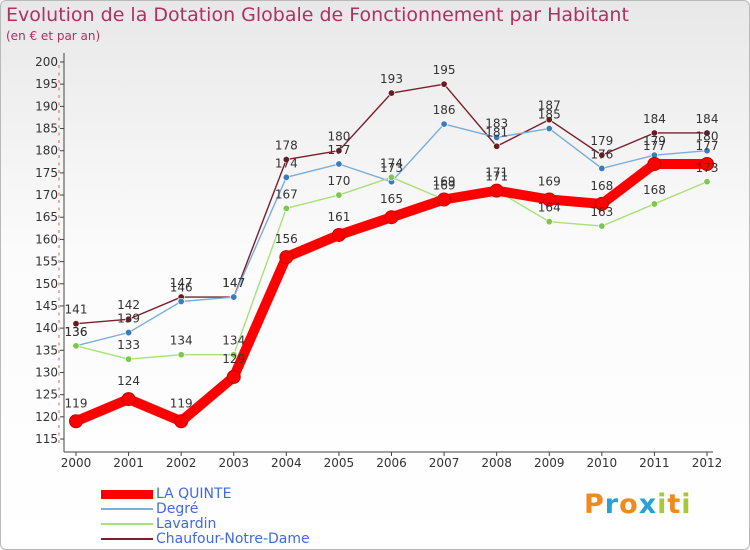  What do you see at coordinates (391, 463) in the screenshot?
I see `x-tick-label: 2006` at bounding box center [391, 463].